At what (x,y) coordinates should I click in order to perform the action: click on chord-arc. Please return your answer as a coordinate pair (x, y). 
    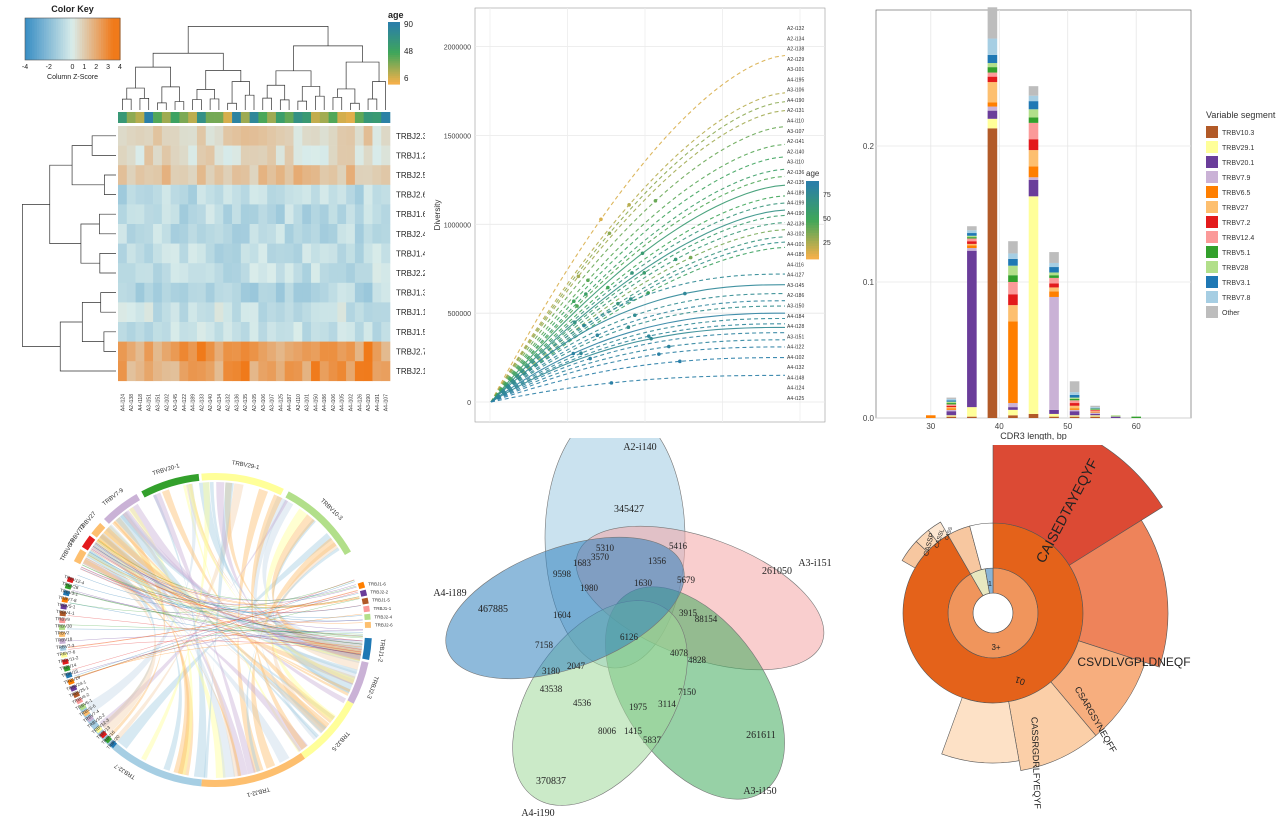
    Looking at the image, I should click on (367, 648).